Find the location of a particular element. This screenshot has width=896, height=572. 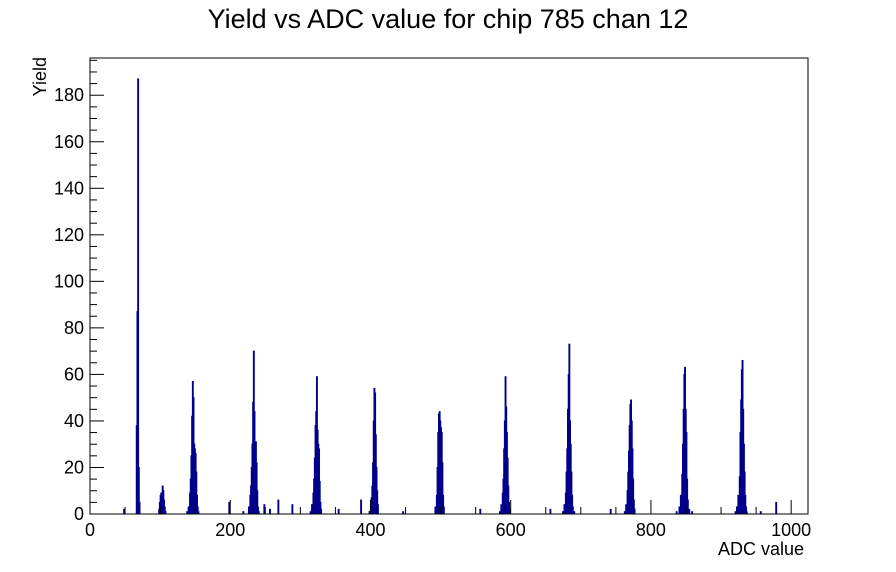

x-tick-label: 600 is located at coordinates (511, 530).